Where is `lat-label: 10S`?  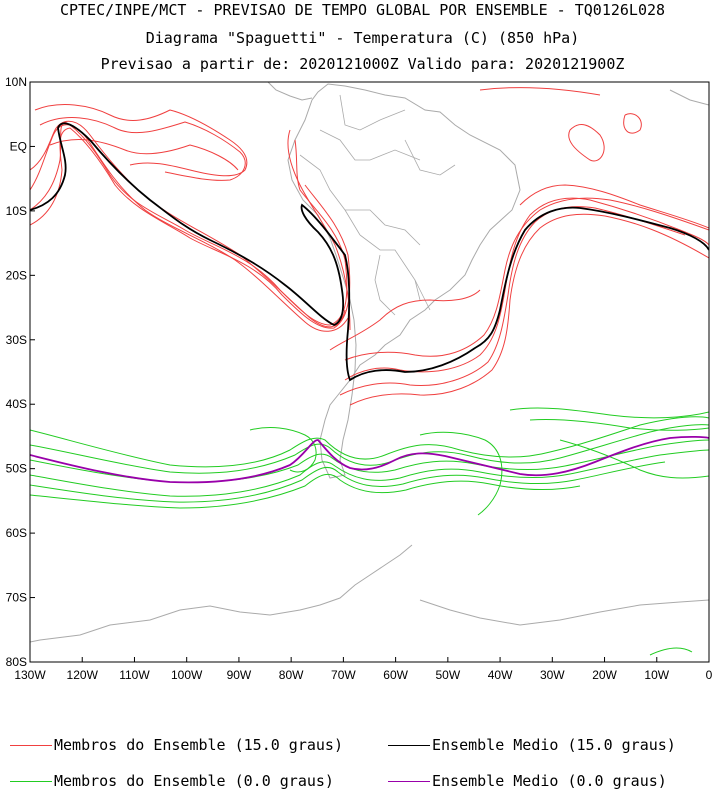 lat-label: 10S is located at coordinates (16, 211).